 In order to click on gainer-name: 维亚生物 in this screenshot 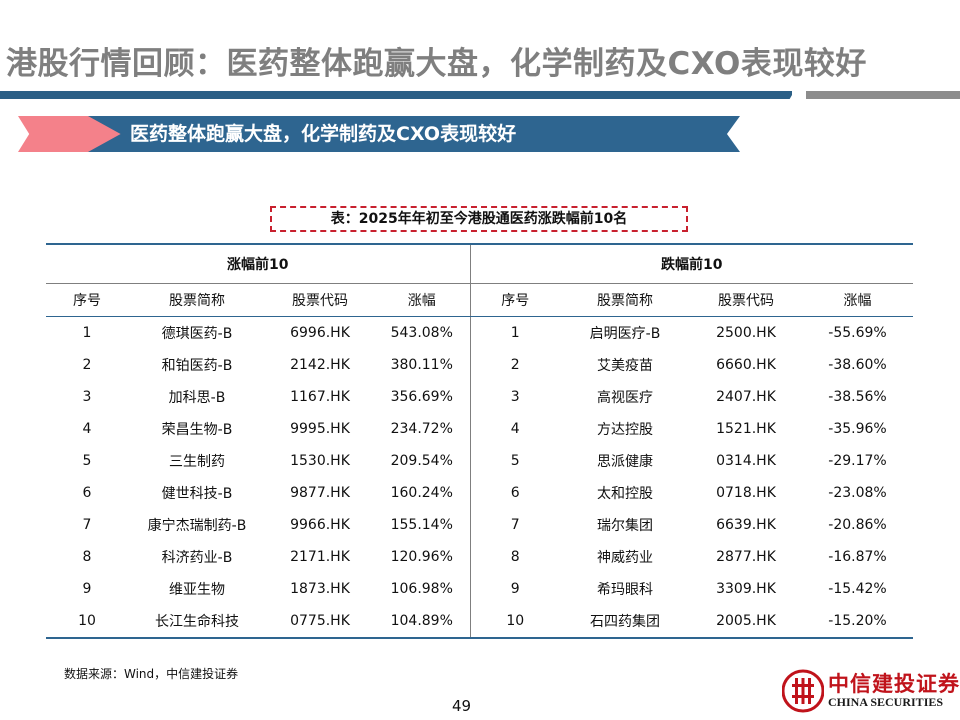, I will do `click(197, 590)`.